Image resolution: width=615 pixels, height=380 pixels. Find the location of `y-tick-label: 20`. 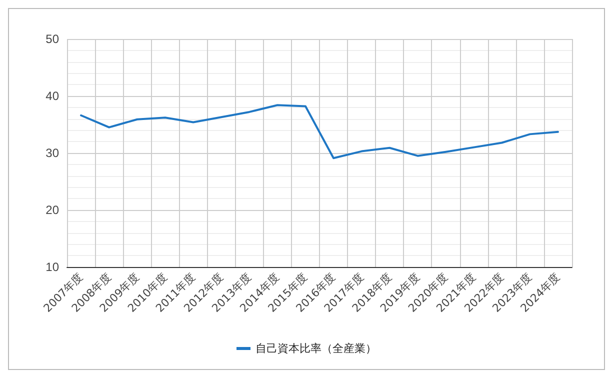

y-tick-label: 20 is located at coordinates (53, 210).